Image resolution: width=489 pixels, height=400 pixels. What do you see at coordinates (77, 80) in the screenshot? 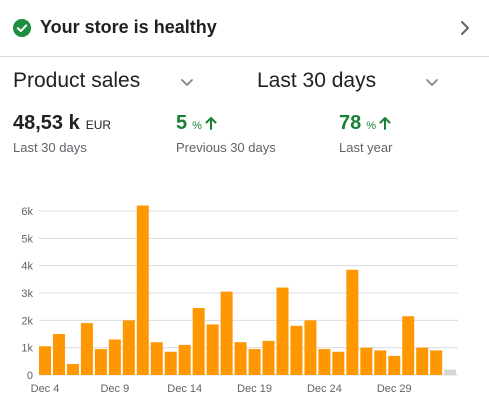
I see `metric-selector: Product sales` at bounding box center [77, 80].